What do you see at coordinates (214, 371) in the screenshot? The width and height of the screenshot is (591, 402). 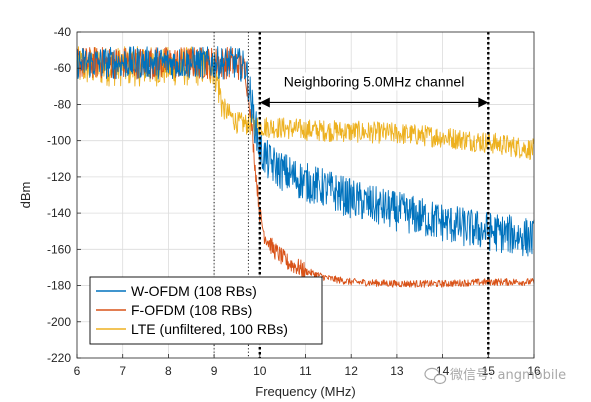 I see `x-tick-label: 9` at bounding box center [214, 371].